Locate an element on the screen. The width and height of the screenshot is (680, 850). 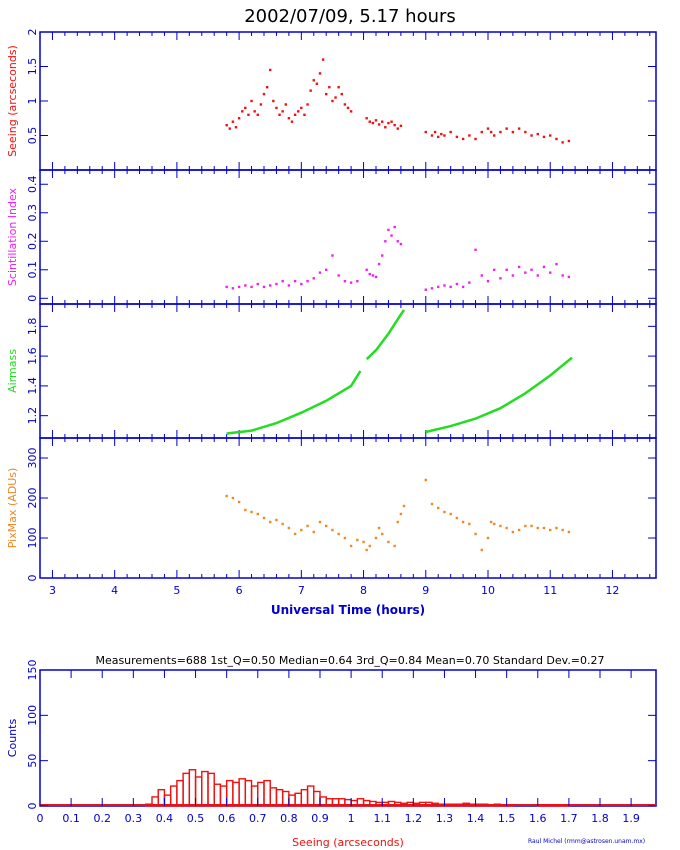
y-tick-label: 1.5 is located at coordinates (32, 67).